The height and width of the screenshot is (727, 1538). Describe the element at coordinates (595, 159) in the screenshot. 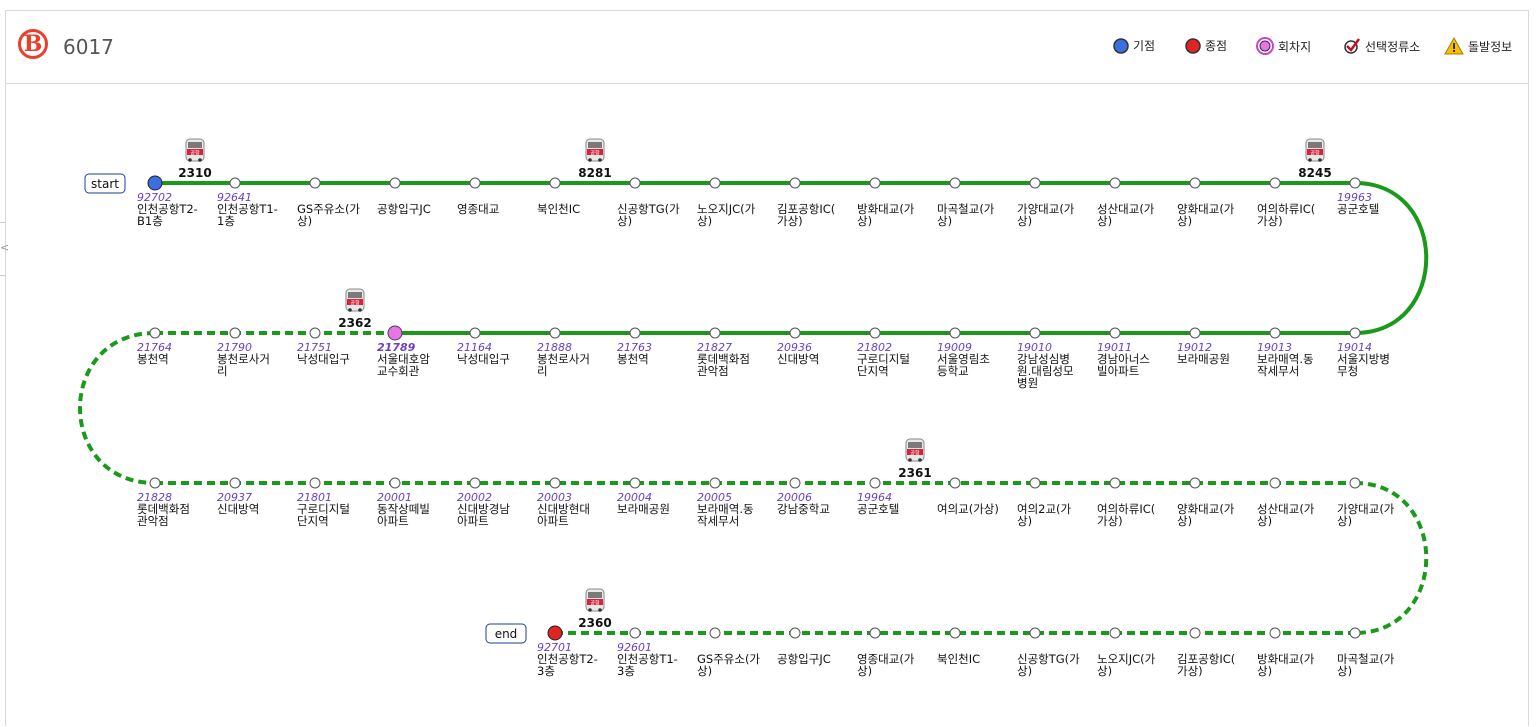

I see `bus-marker: 공항 8281` at that location.